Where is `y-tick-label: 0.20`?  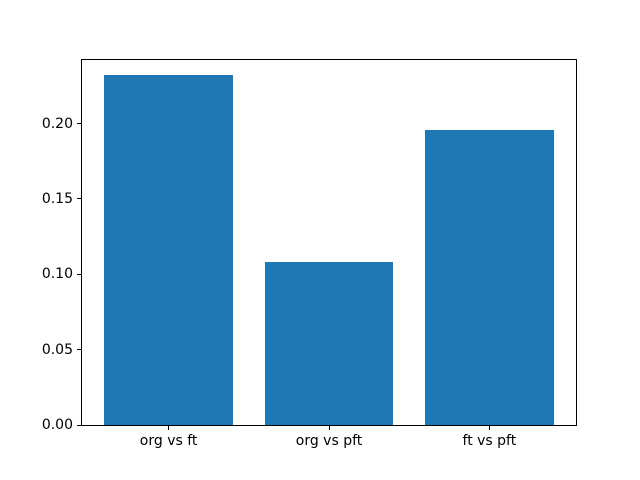
y-tick-label: 0.20 is located at coordinates (57, 123).